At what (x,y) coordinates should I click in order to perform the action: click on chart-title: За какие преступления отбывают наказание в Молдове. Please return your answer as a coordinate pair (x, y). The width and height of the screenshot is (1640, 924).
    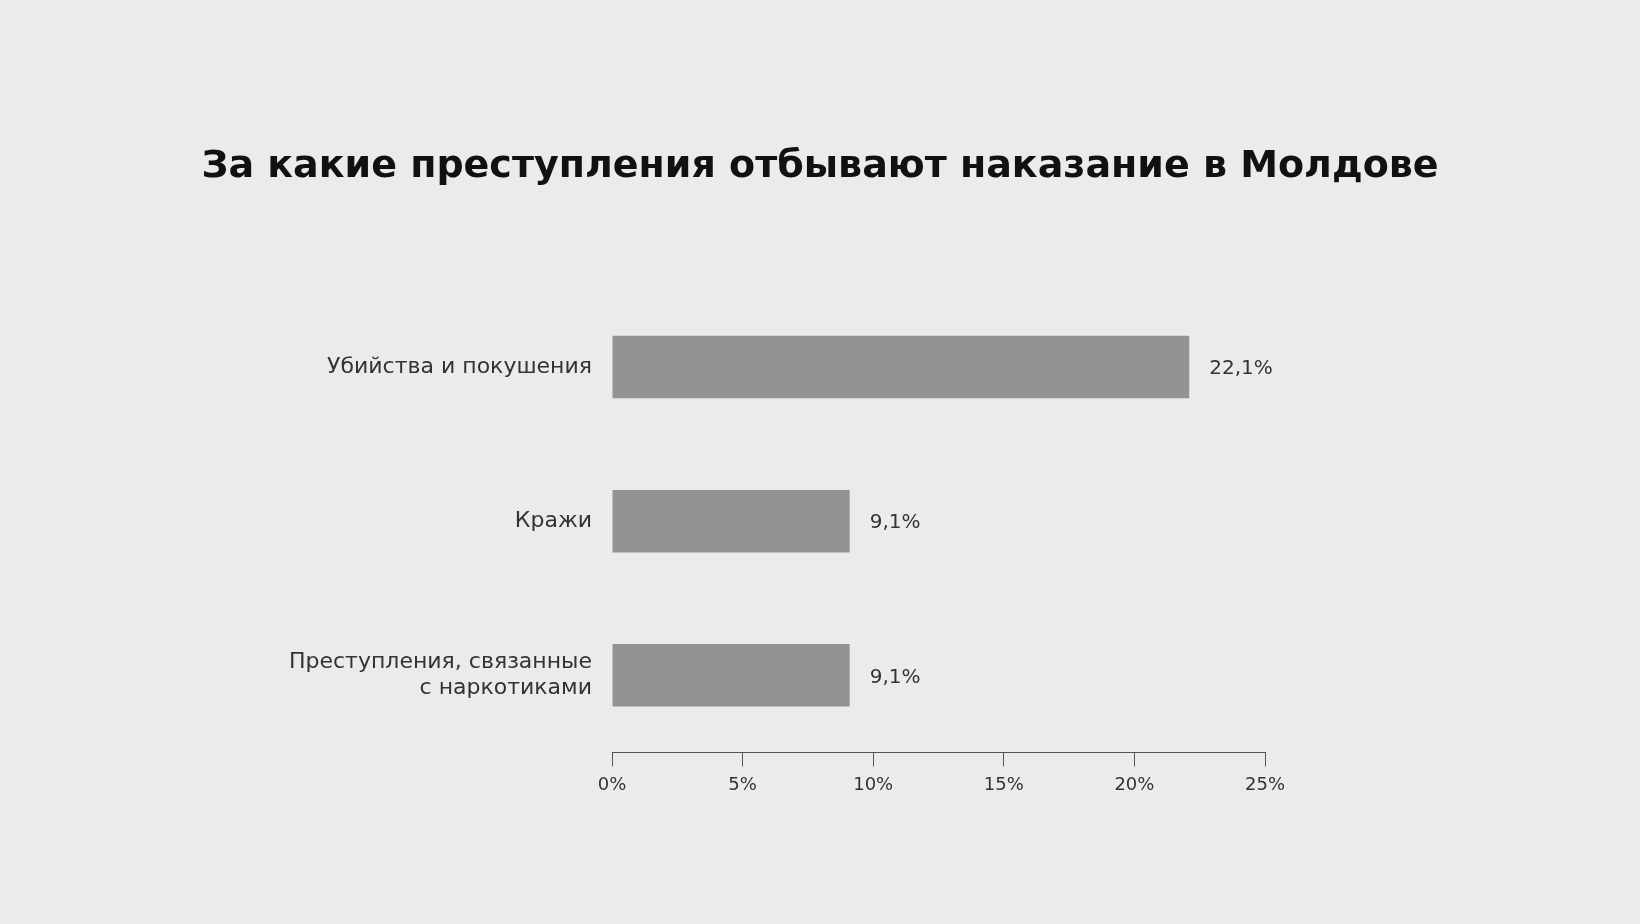
    Looking at the image, I should click on (820, 164).